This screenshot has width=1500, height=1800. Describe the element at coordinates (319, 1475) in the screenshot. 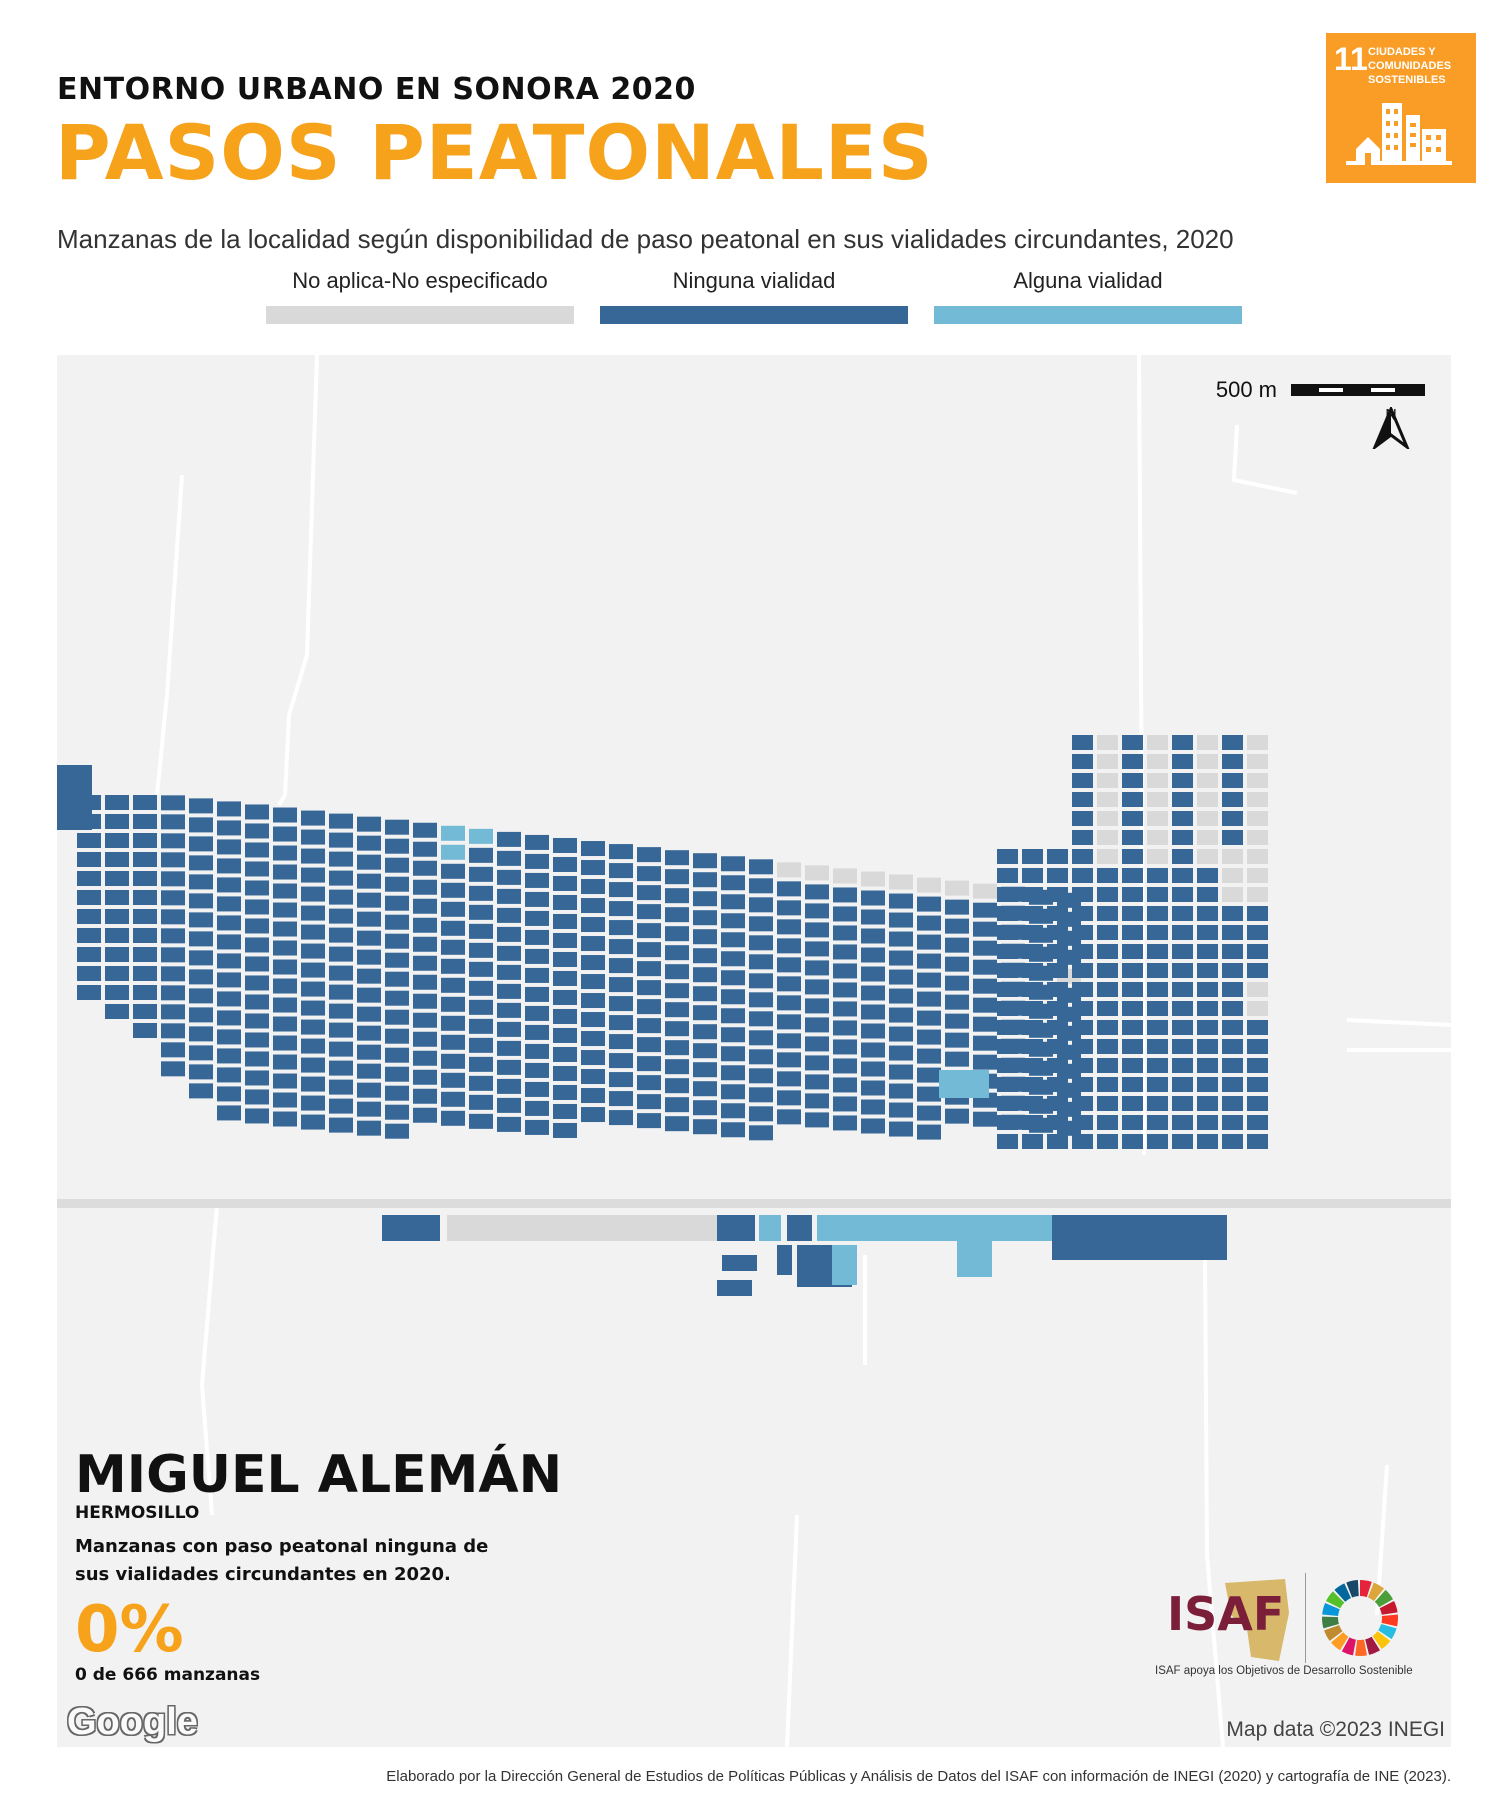

I see `locality-name: MIGUEL ALEMÁN` at that location.